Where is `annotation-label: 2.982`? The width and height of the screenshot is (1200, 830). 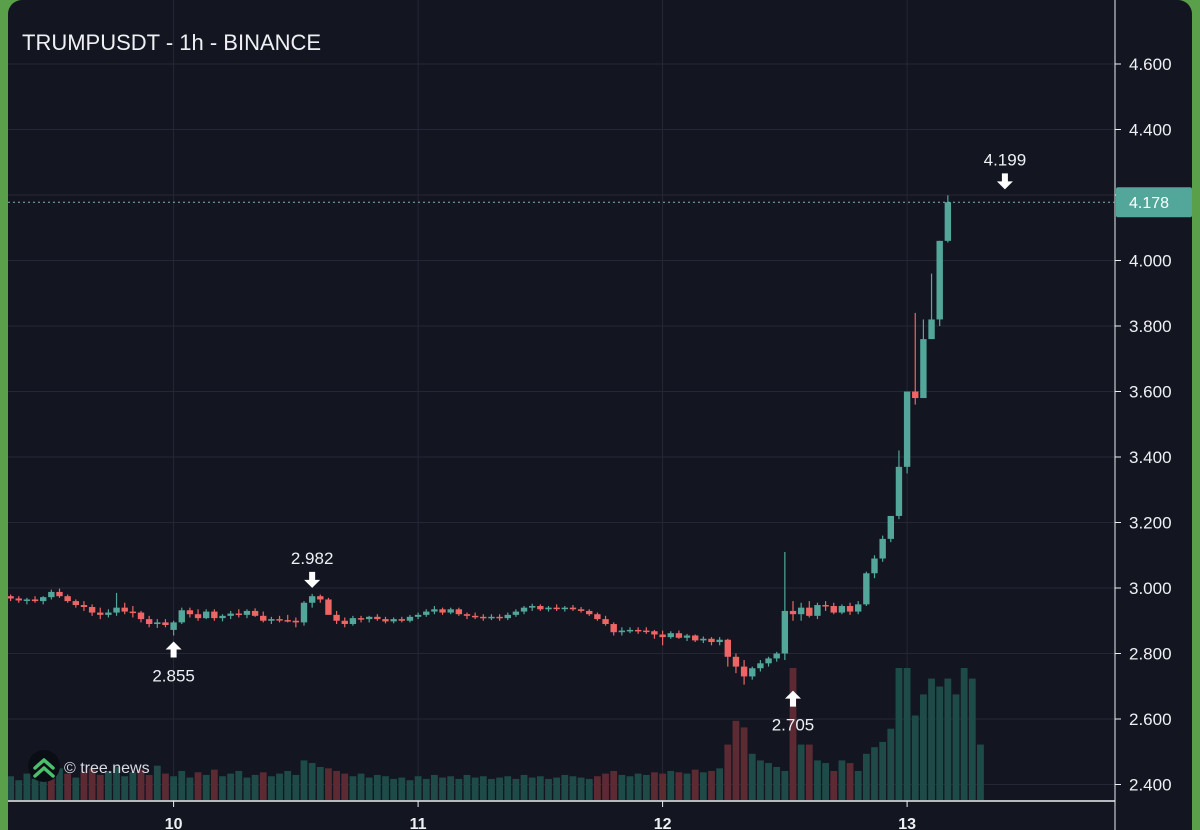
annotation-label: 2.982 is located at coordinates (312, 558).